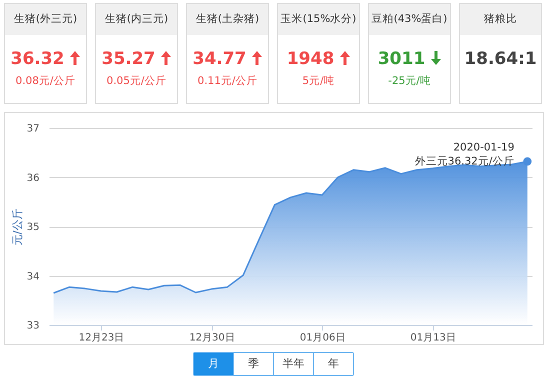 This screenshot has height=385, width=550. What do you see at coordinates (33, 326) in the screenshot?
I see `y-tick-label: 33` at bounding box center [33, 326].